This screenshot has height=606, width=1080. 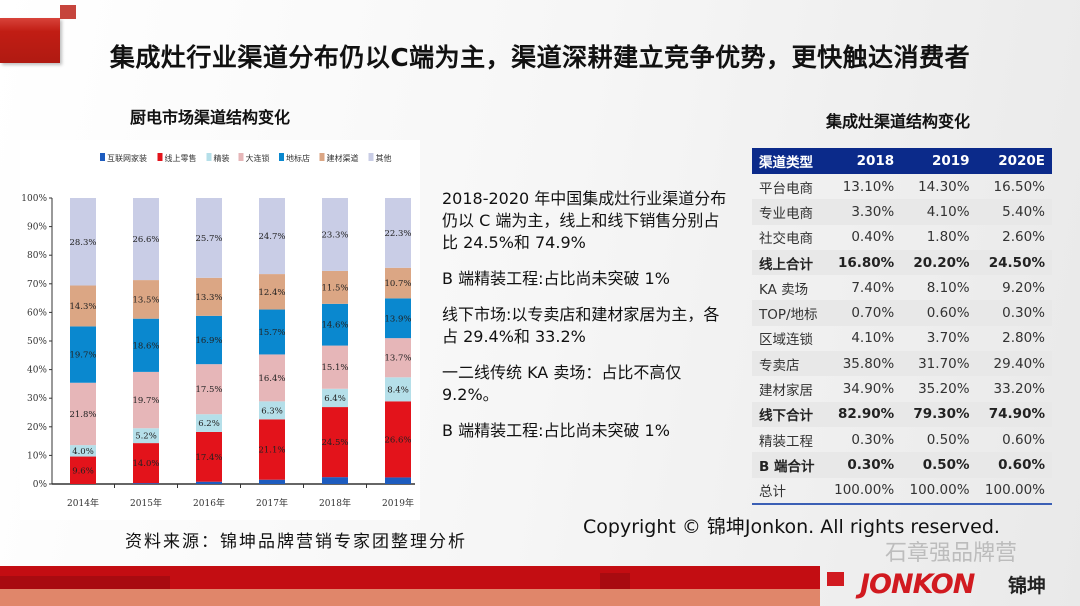 I want to click on data-label: 18.6%, so click(x=145, y=346).